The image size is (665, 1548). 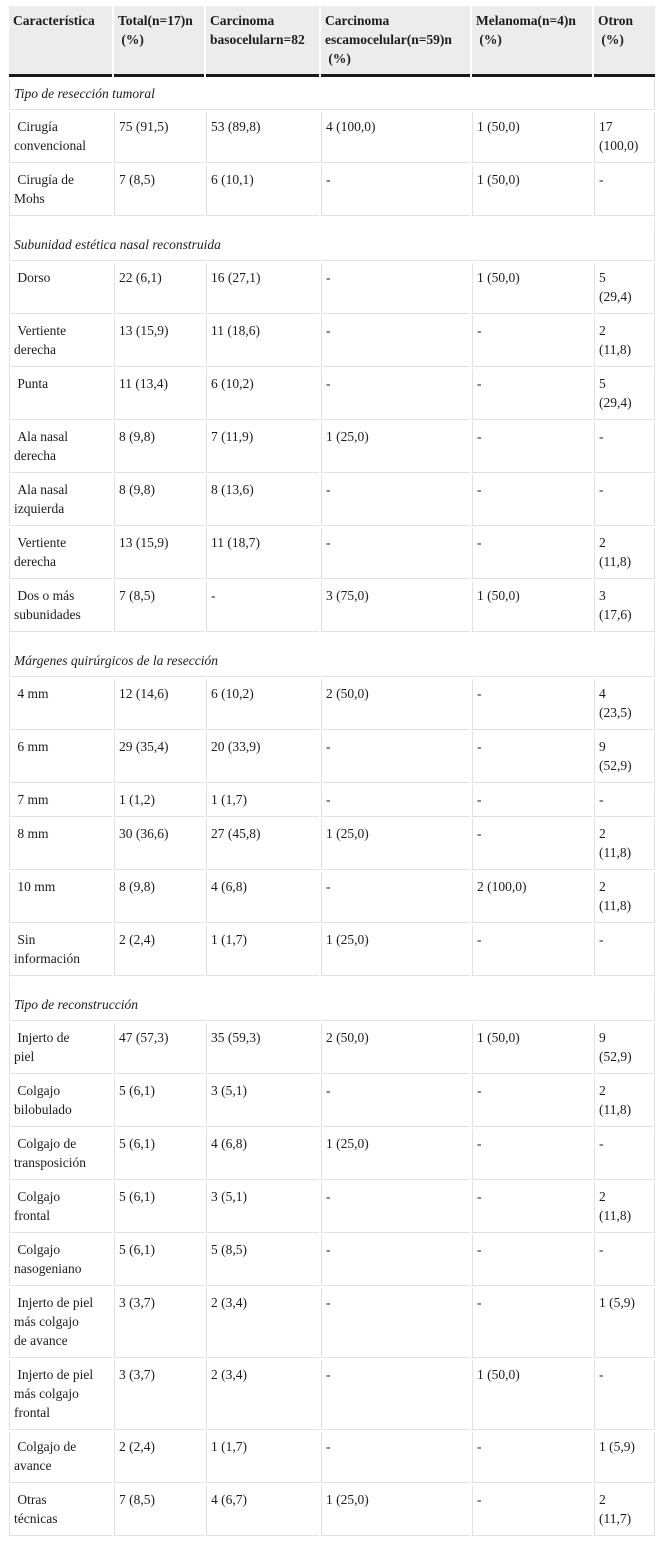 What do you see at coordinates (159, 801) in the screenshot?
I see `cell: 1 (1,2)` at bounding box center [159, 801].